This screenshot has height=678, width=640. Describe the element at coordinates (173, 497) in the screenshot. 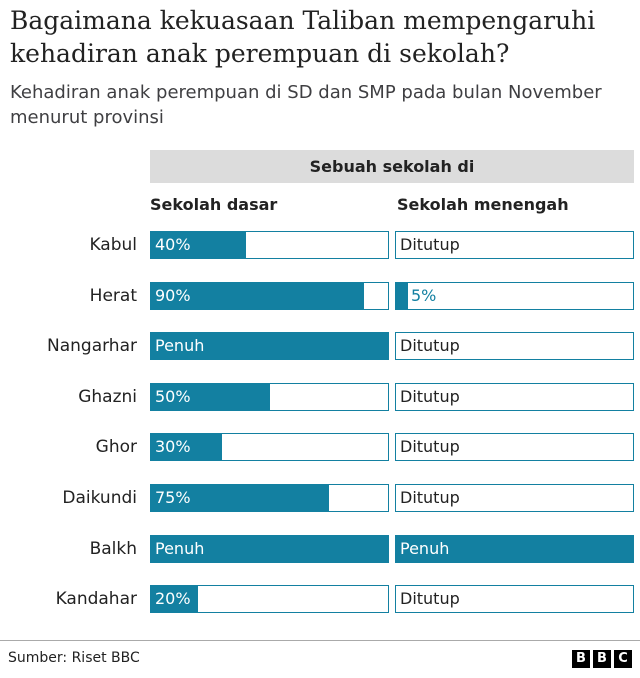

I see `bar-value-label: 75%` at that location.